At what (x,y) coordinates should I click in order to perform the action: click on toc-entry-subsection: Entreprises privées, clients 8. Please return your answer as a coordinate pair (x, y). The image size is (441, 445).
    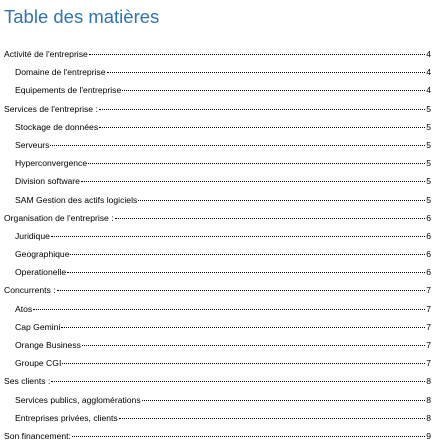
    Looking at the image, I should click on (217, 418).